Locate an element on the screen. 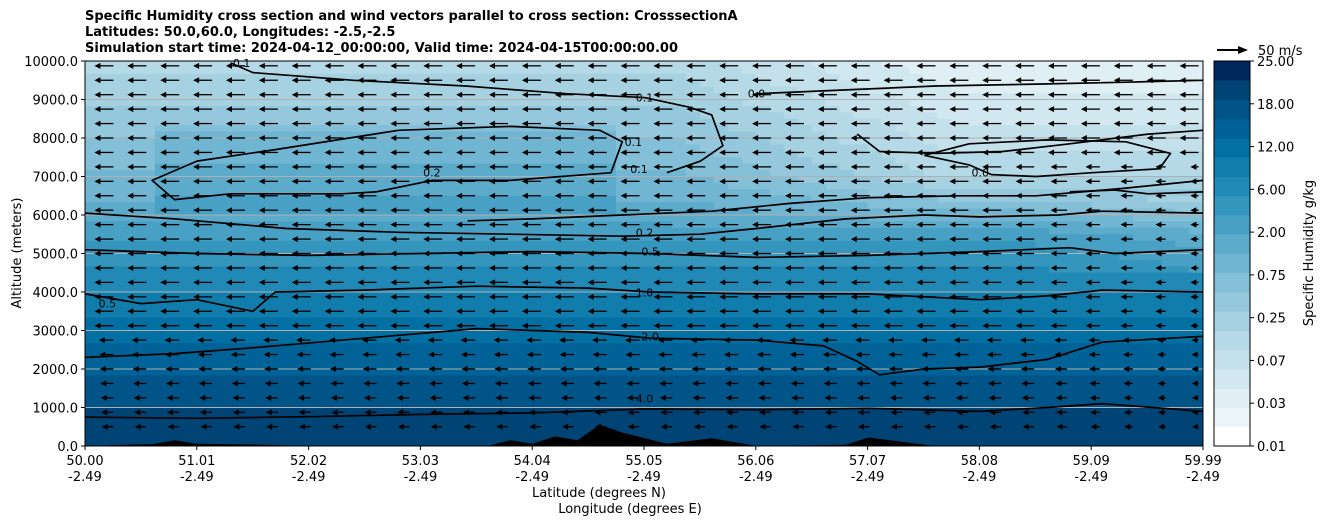  wind-vector-head is located at coordinates (97, 80).